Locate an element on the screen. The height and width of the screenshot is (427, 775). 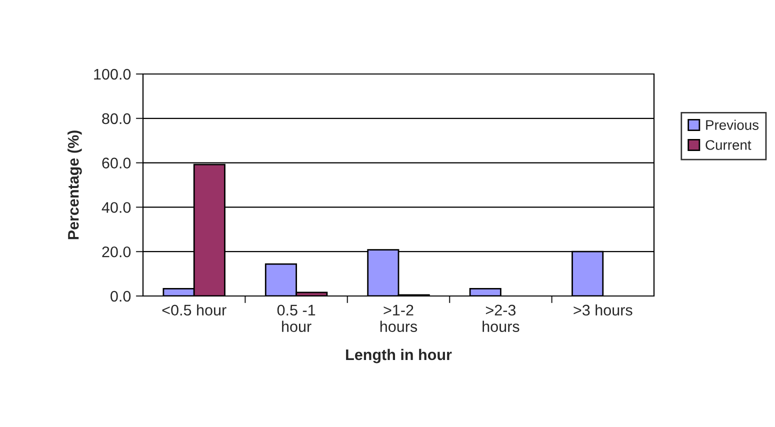
y-tick-label: 40.0 is located at coordinates (116, 207).